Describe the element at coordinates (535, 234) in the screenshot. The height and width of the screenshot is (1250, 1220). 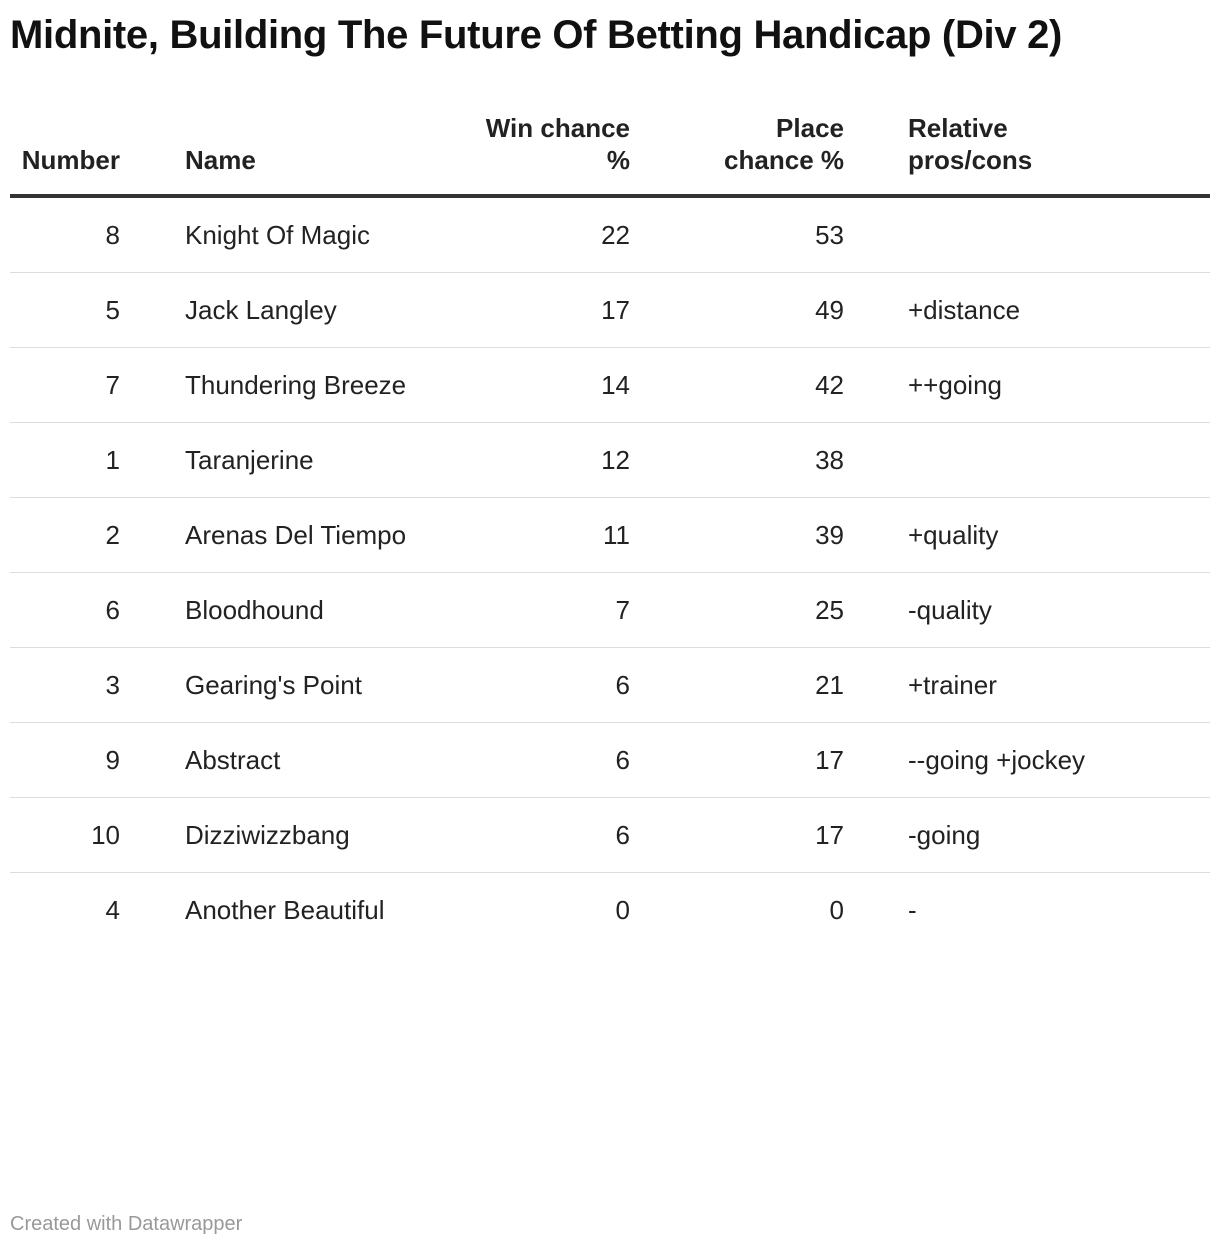
I see `table-cell: 22` at that location.